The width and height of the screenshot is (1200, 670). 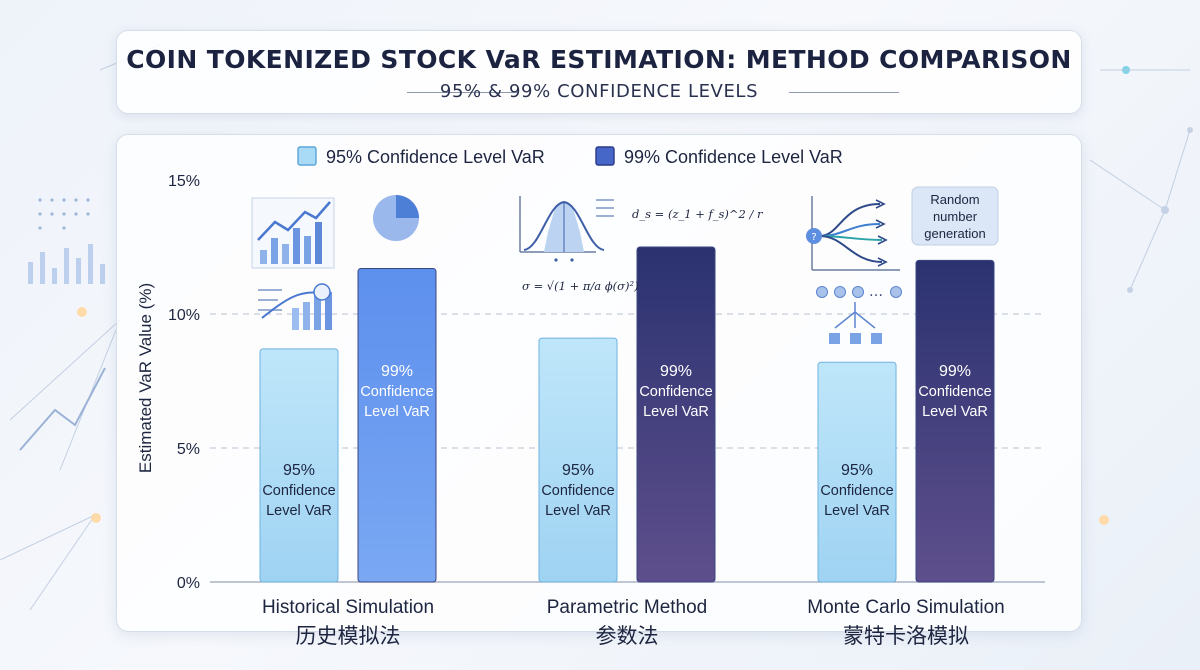 What do you see at coordinates (733, 157) in the screenshot?
I see `legend-label-99: 99% Confidence Level VaR` at bounding box center [733, 157].